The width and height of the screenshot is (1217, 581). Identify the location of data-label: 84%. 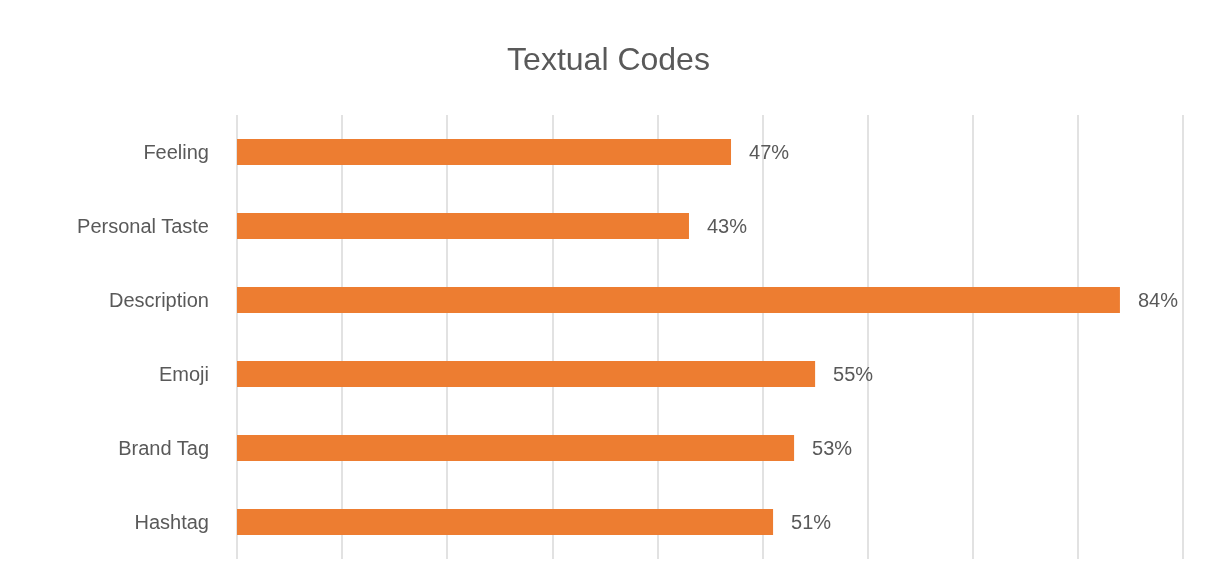
(1158, 300).